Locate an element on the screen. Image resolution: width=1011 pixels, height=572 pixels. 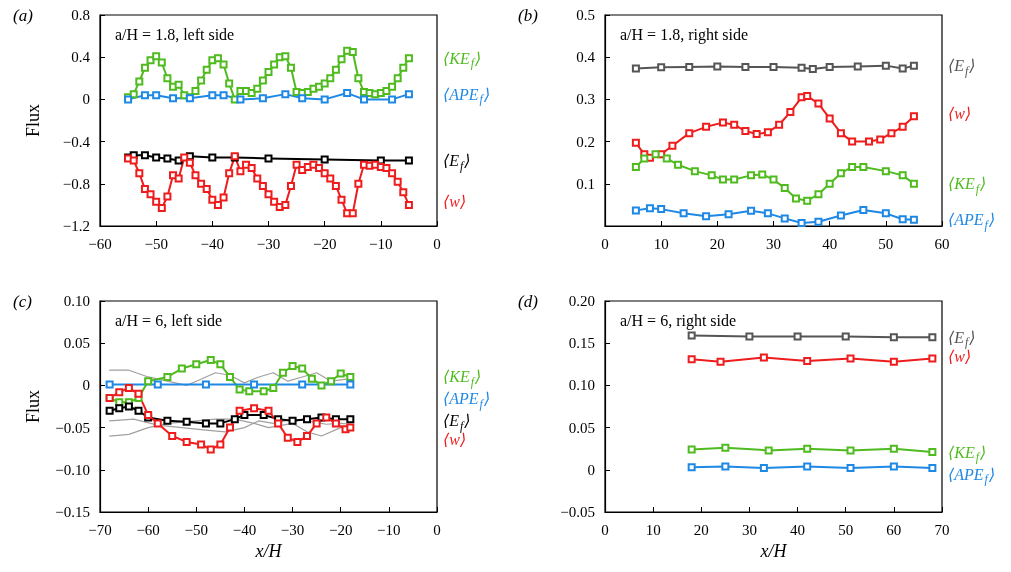
chart-title: (d) is located at coordinates (528, 301).